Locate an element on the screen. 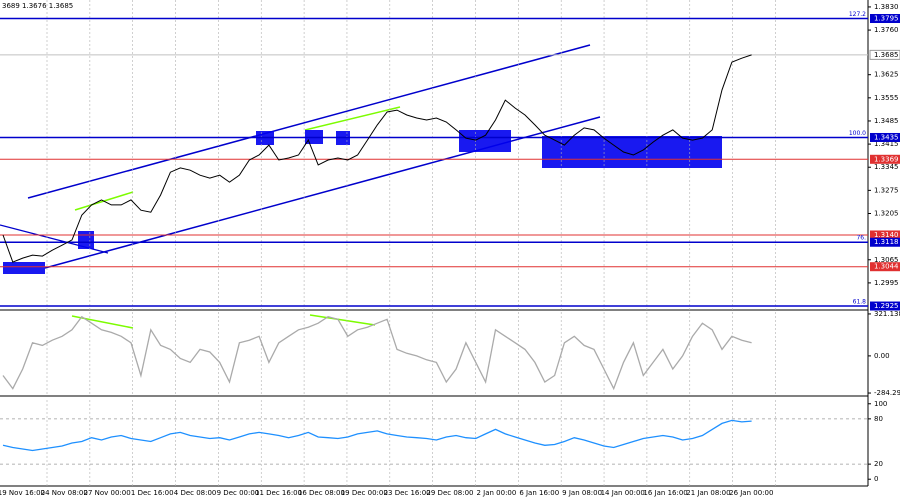 This screenshot has width=900, height=500. level-label: 1.3435 is located at coordinates (886, 137).